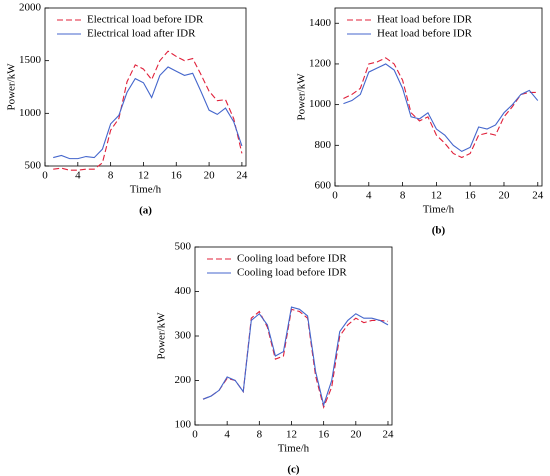  Describe the element at coordinates (439, 231) in the screenshot. I see `caption: (b)` at that location.